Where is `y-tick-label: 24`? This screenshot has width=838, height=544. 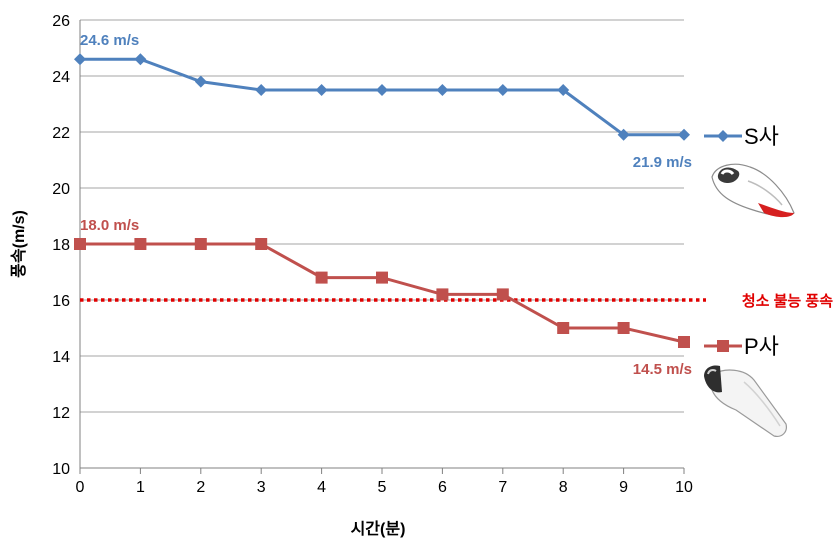
y-tick-label: 24 is located at coordinates (61, 77).